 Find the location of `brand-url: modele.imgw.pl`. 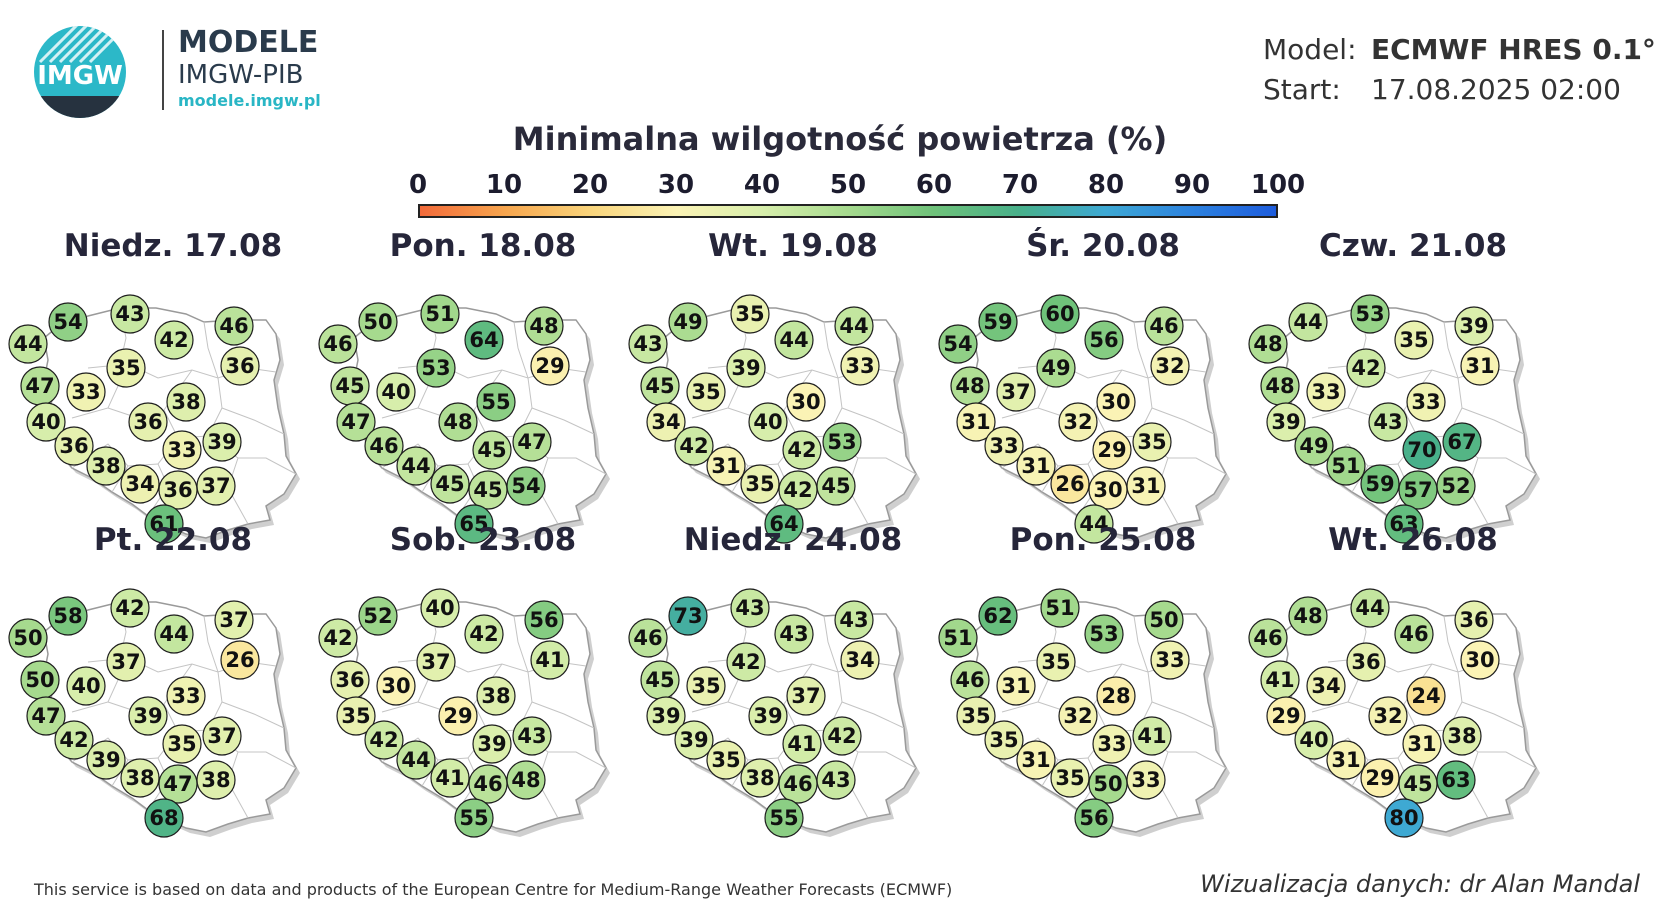

brand-url: modele.imgw.pl is located at coordinates (249, 100).